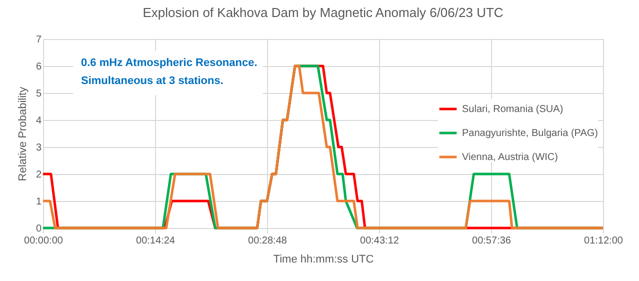  I want to click on legend-label: Vienna, Austria (WIC), so click(510, 157).